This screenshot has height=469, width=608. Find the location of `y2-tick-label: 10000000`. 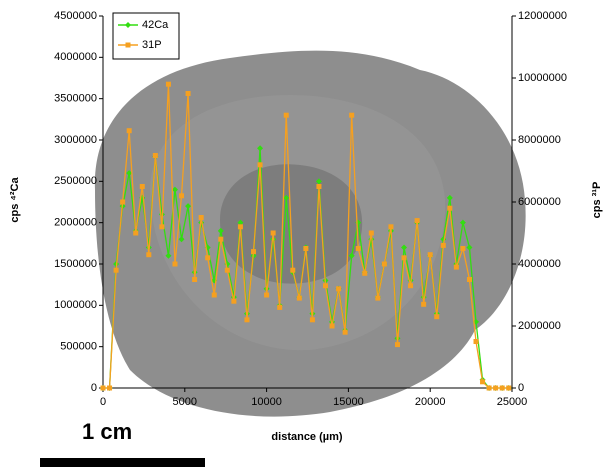

y2-tick-label: 10000000 is located at coordinates (542, 78).